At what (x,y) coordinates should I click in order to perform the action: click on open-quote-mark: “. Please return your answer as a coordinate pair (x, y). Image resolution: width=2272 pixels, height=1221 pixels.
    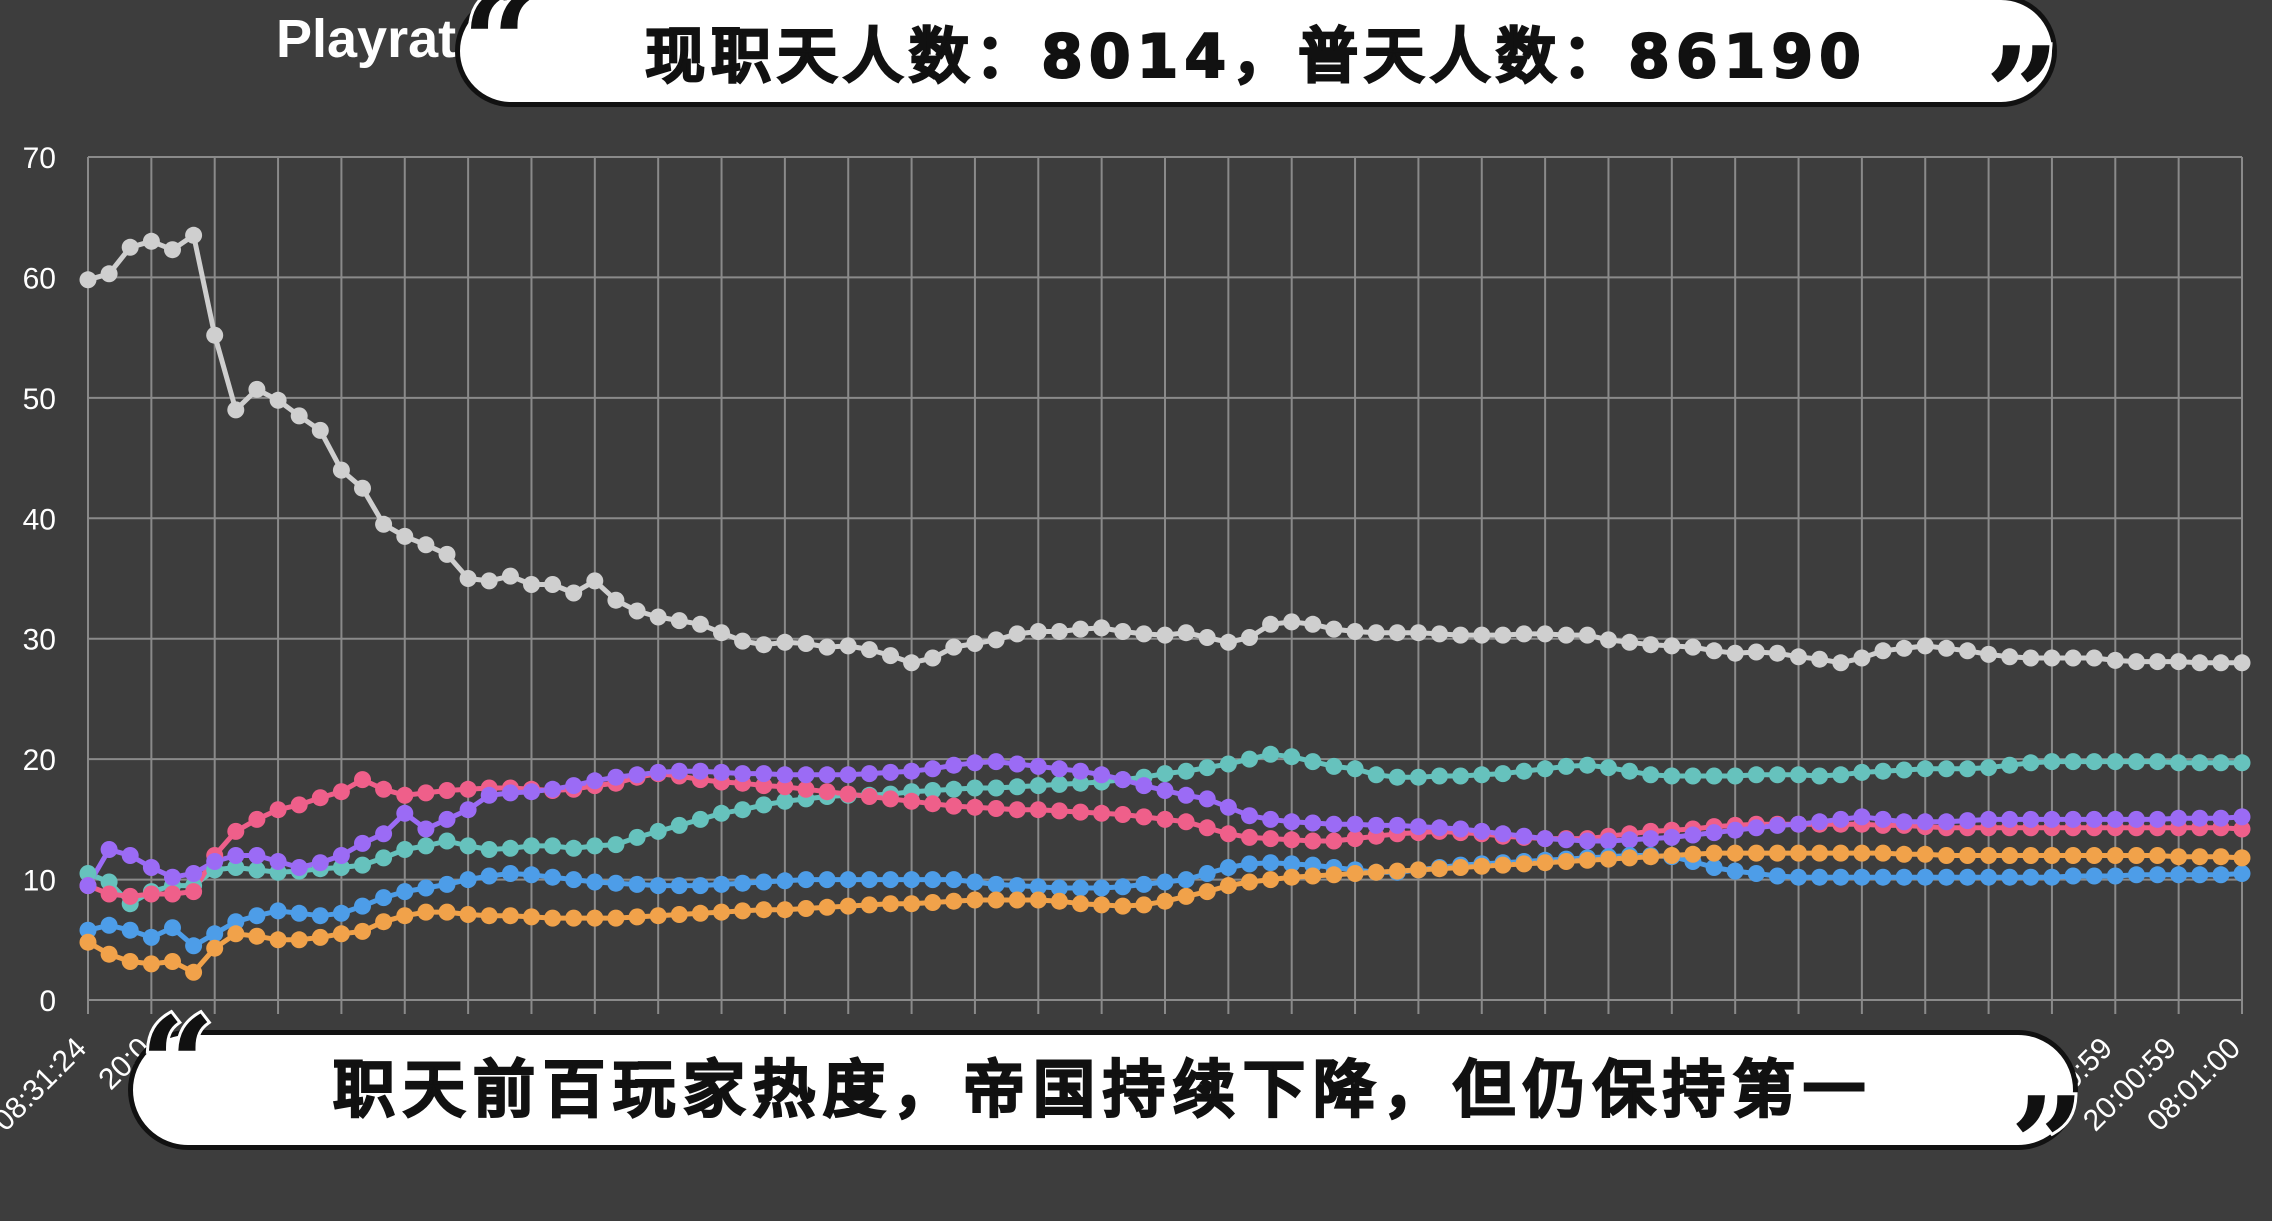
    Looking at the image, I should click on (499, 59).